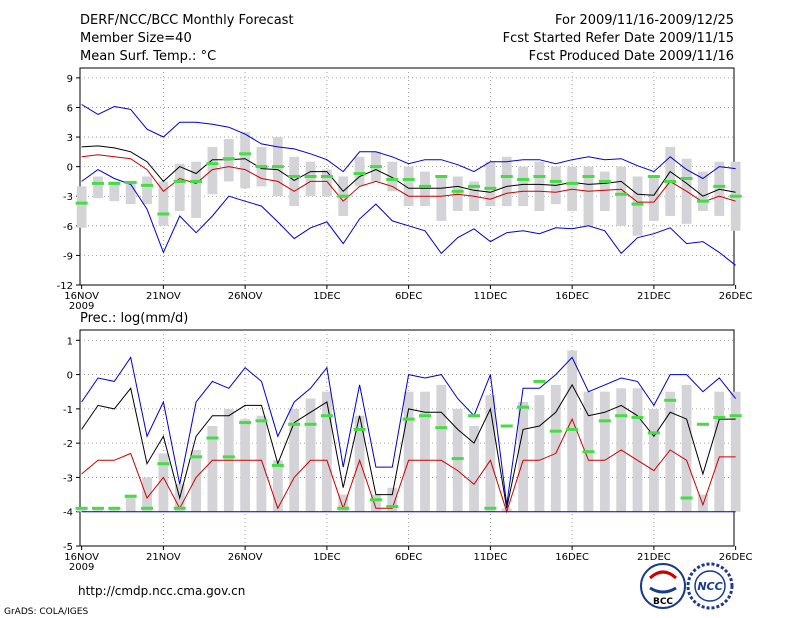 This screenshot has width=800, height=618. Describe the element at coordinates (136, 38) in the screenshot. I see `member-size-label: Member Size=40` at that location.